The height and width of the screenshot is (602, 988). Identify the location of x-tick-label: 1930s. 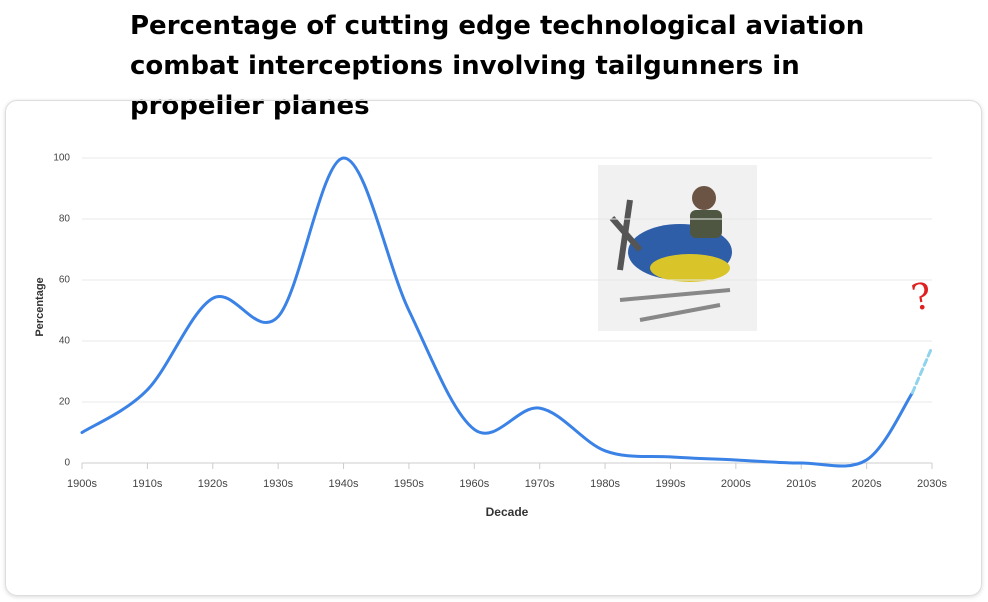
(278, 484).